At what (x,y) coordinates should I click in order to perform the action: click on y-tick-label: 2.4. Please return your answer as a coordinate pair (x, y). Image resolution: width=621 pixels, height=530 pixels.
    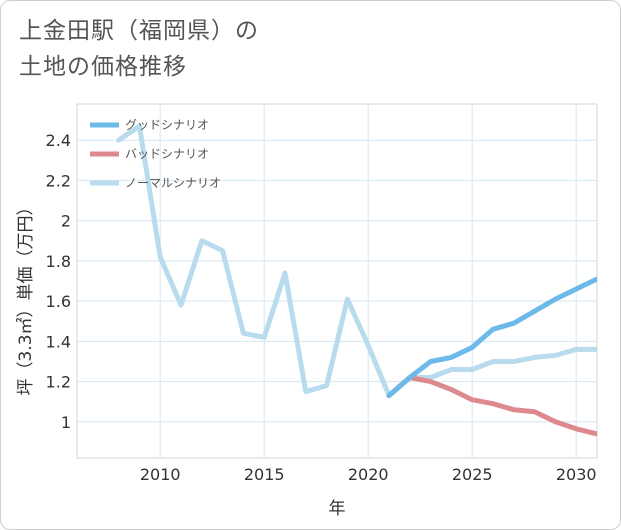
    Looking at the image, I should click on (58, 140).